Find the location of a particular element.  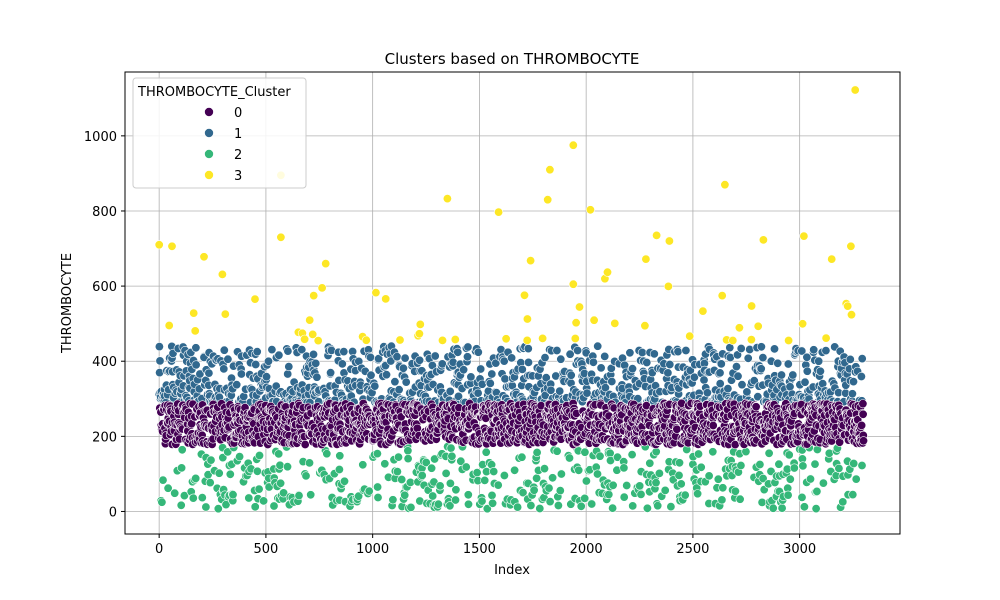

legend: THROMBOCYTE_Cluster 0 1 2 3 is located at coordinates (219, 133).